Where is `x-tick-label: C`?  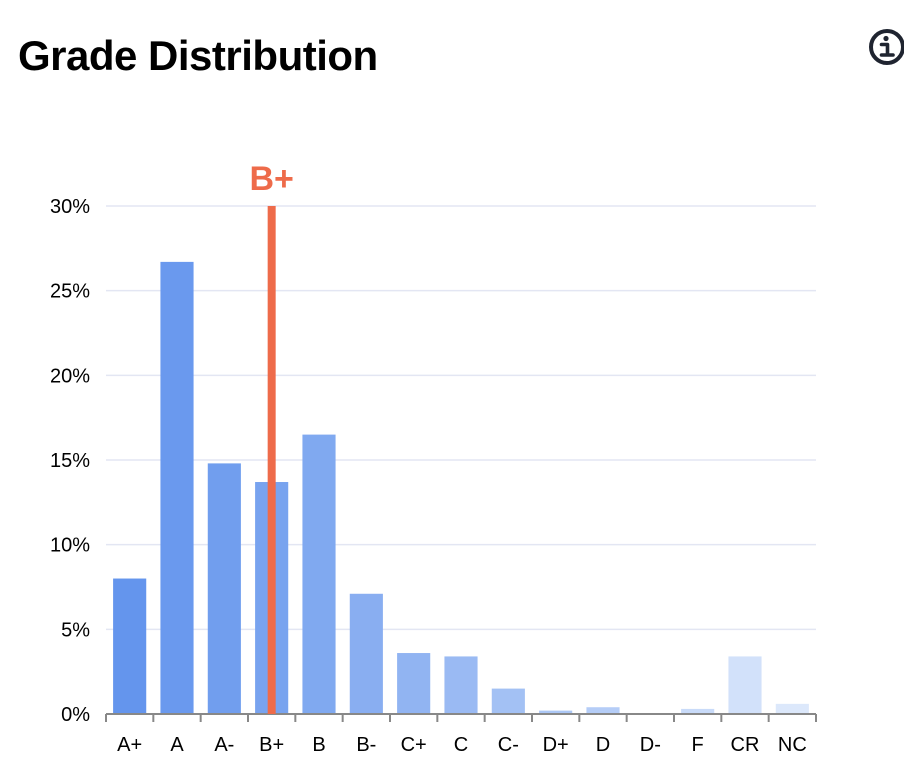 x-tick-label: C is located at coordinates (461, 745).